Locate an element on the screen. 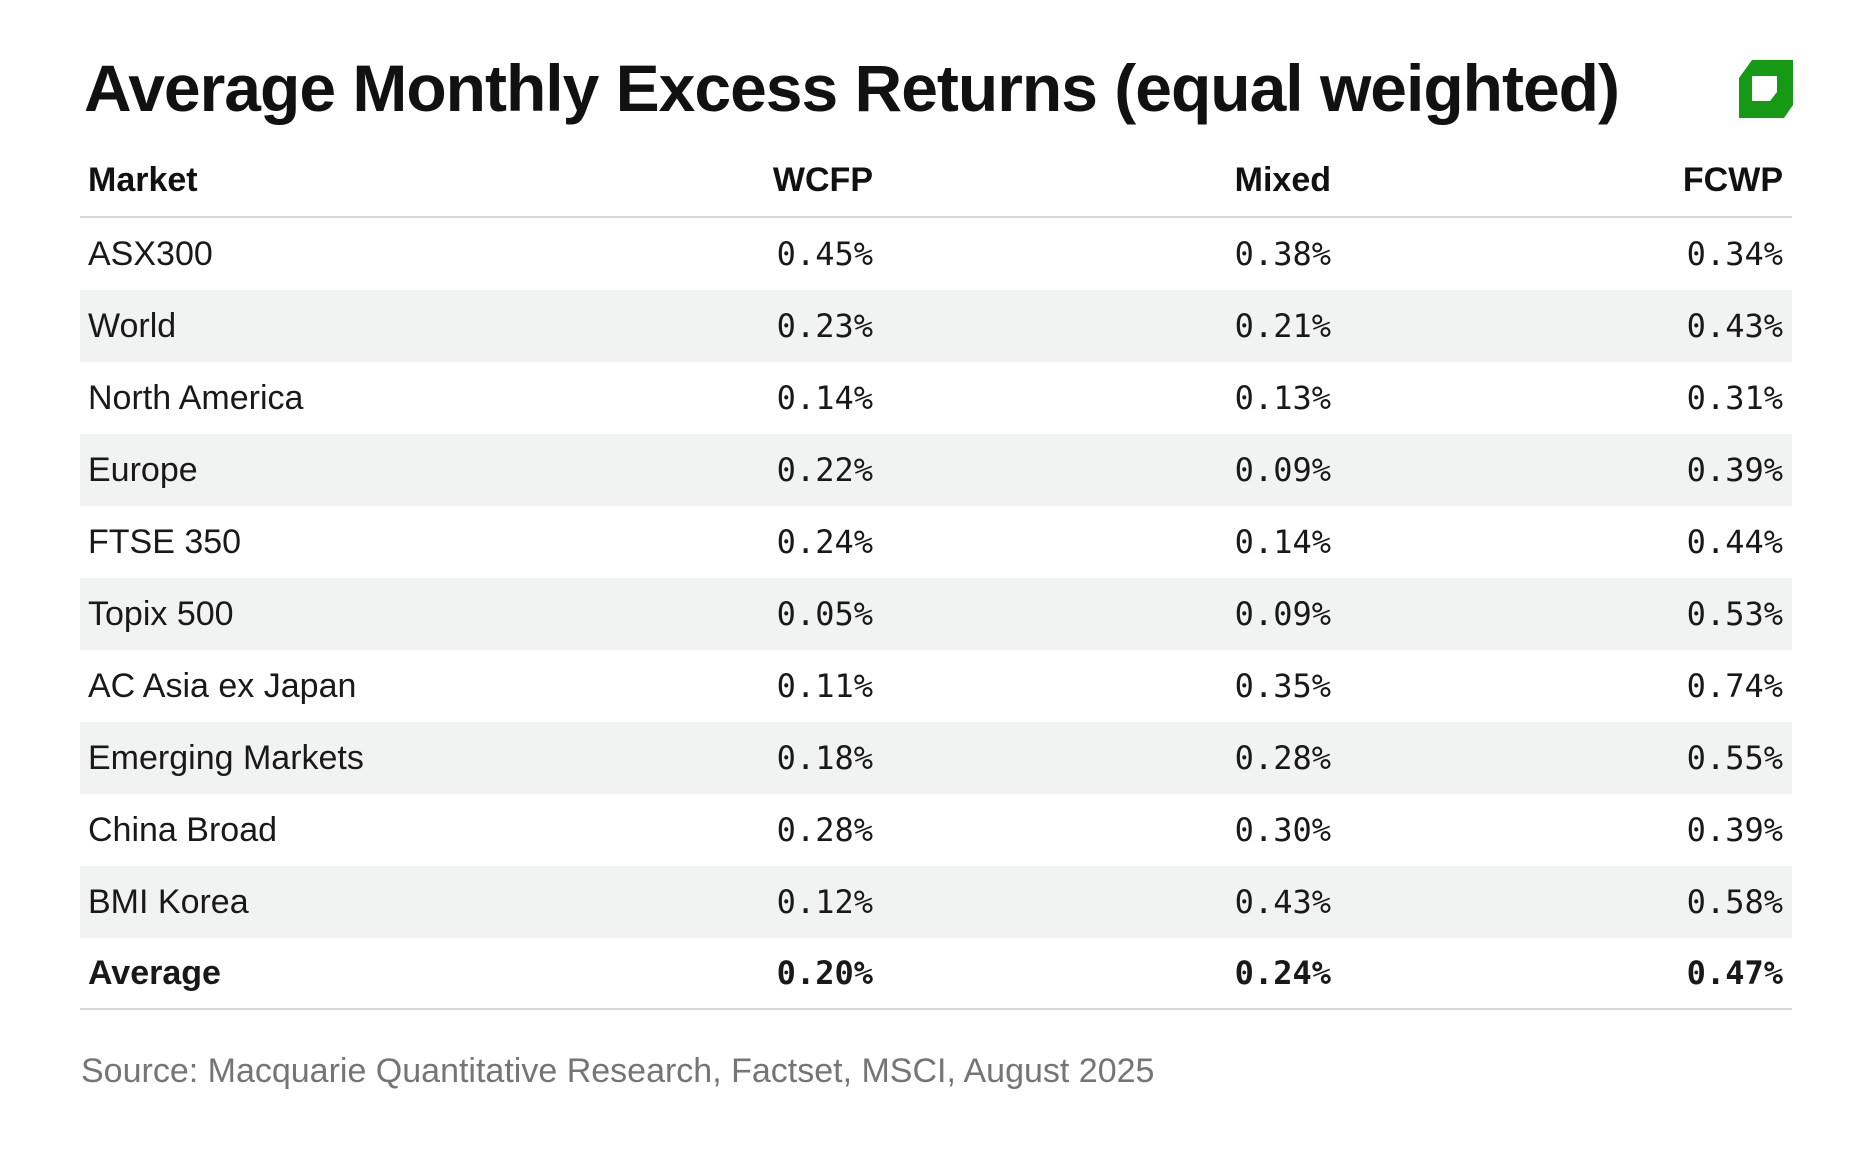 The height and width of the screenshot is (1152, 1872). mixed-cell: 0.43% is located at coordinates (1282, 902).